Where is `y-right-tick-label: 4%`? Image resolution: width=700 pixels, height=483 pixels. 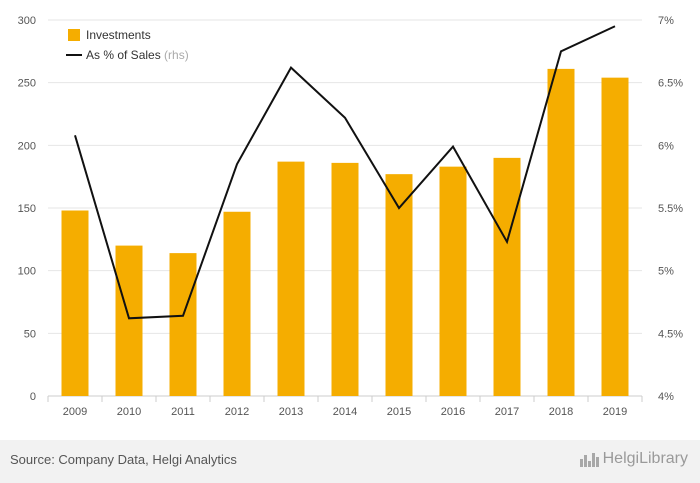 y-right-tick-label: 4% is located at coordinates (666, 397).